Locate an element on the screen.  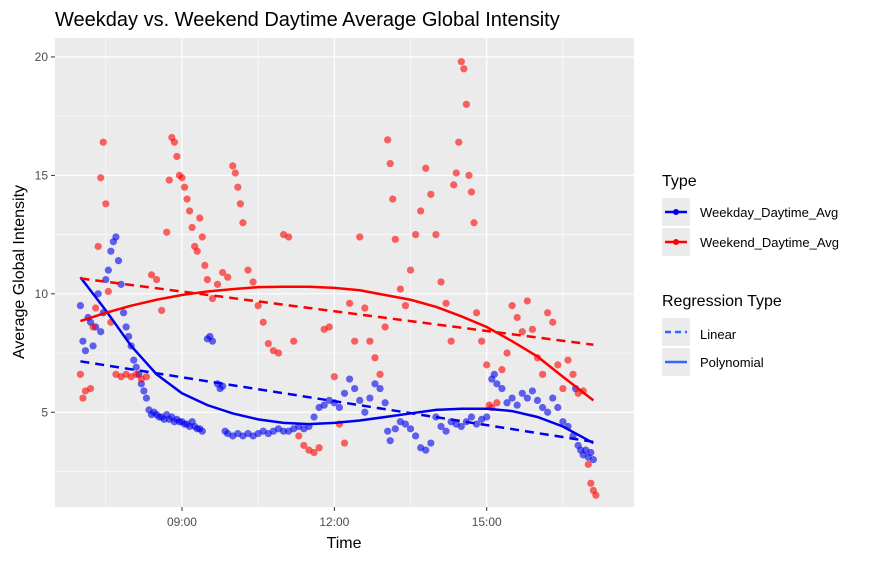
legend-type-label-weekday: Weekday_Daytime_Avg is located at coordinates (769, 212).